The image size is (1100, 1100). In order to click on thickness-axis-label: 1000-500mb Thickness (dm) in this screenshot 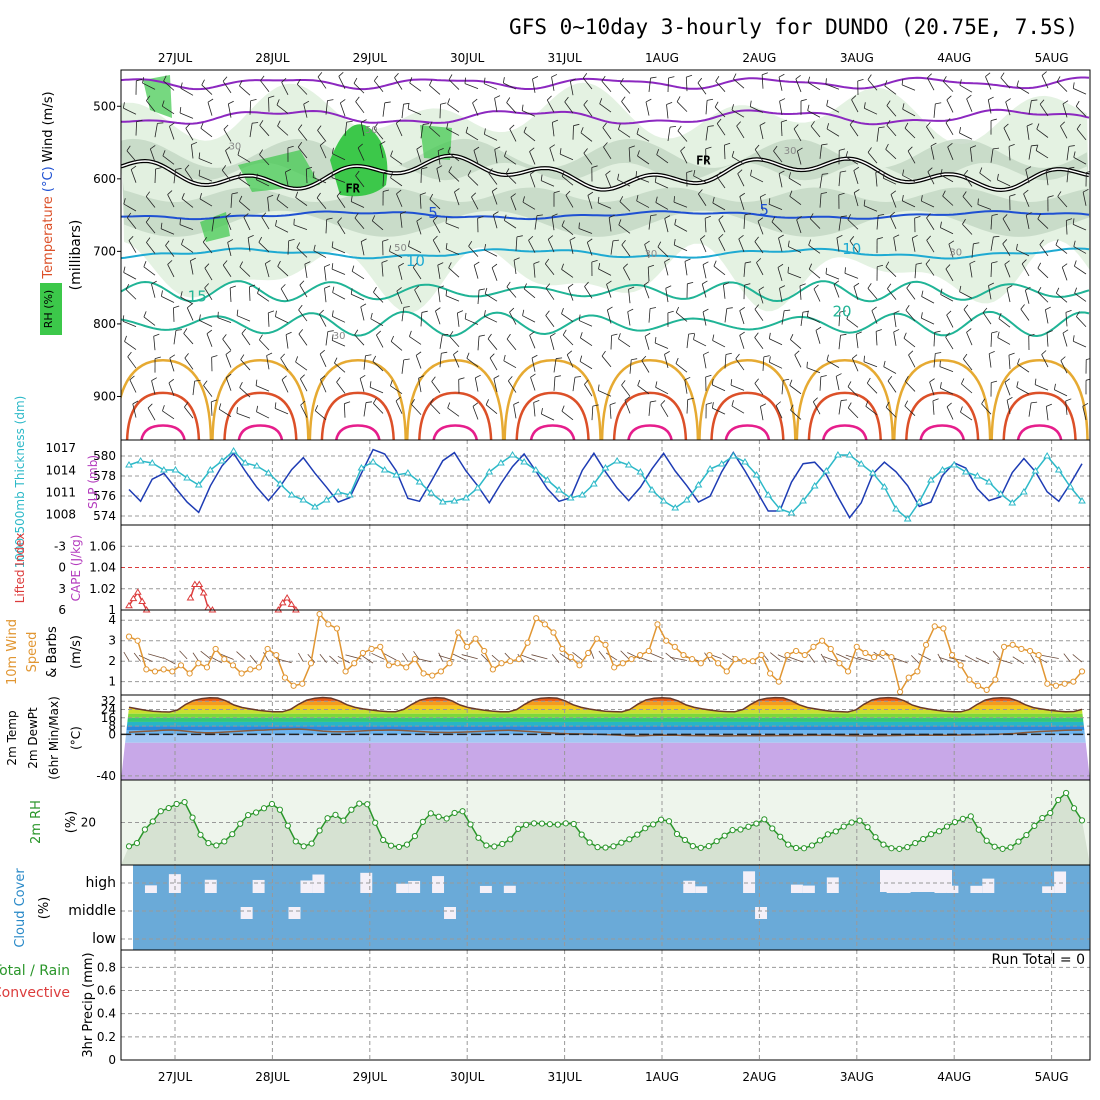, I will do `click(20, 482)`.